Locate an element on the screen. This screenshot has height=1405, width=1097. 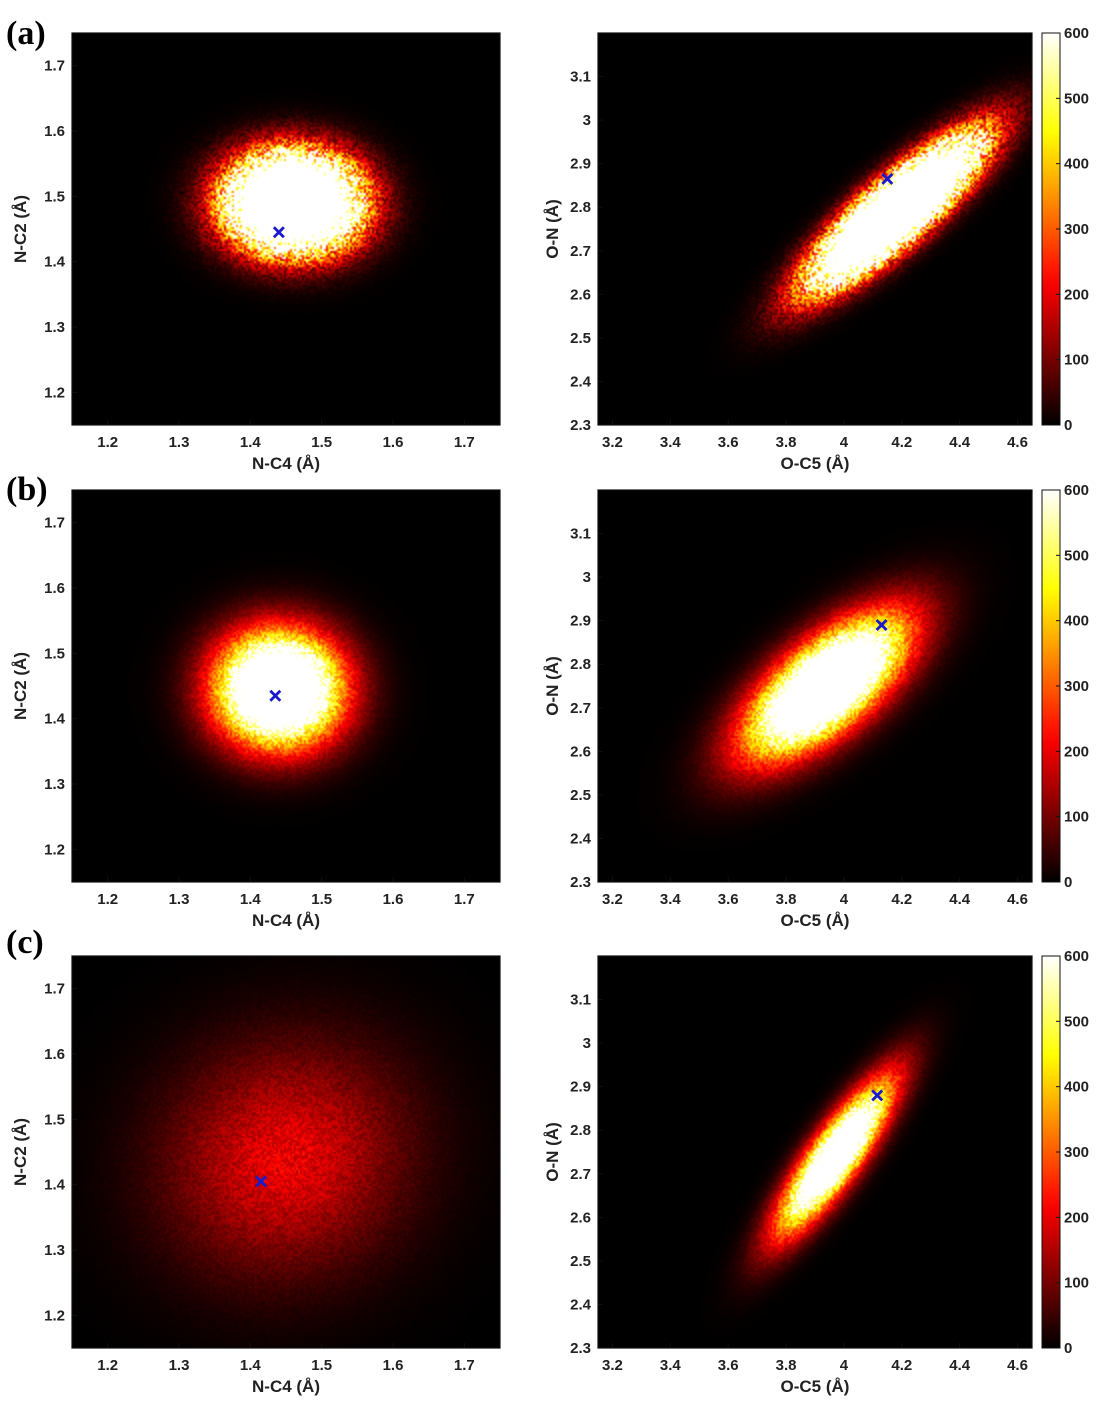
colorbar-tick-label: 200 is located at coordinates (1076, 1217).